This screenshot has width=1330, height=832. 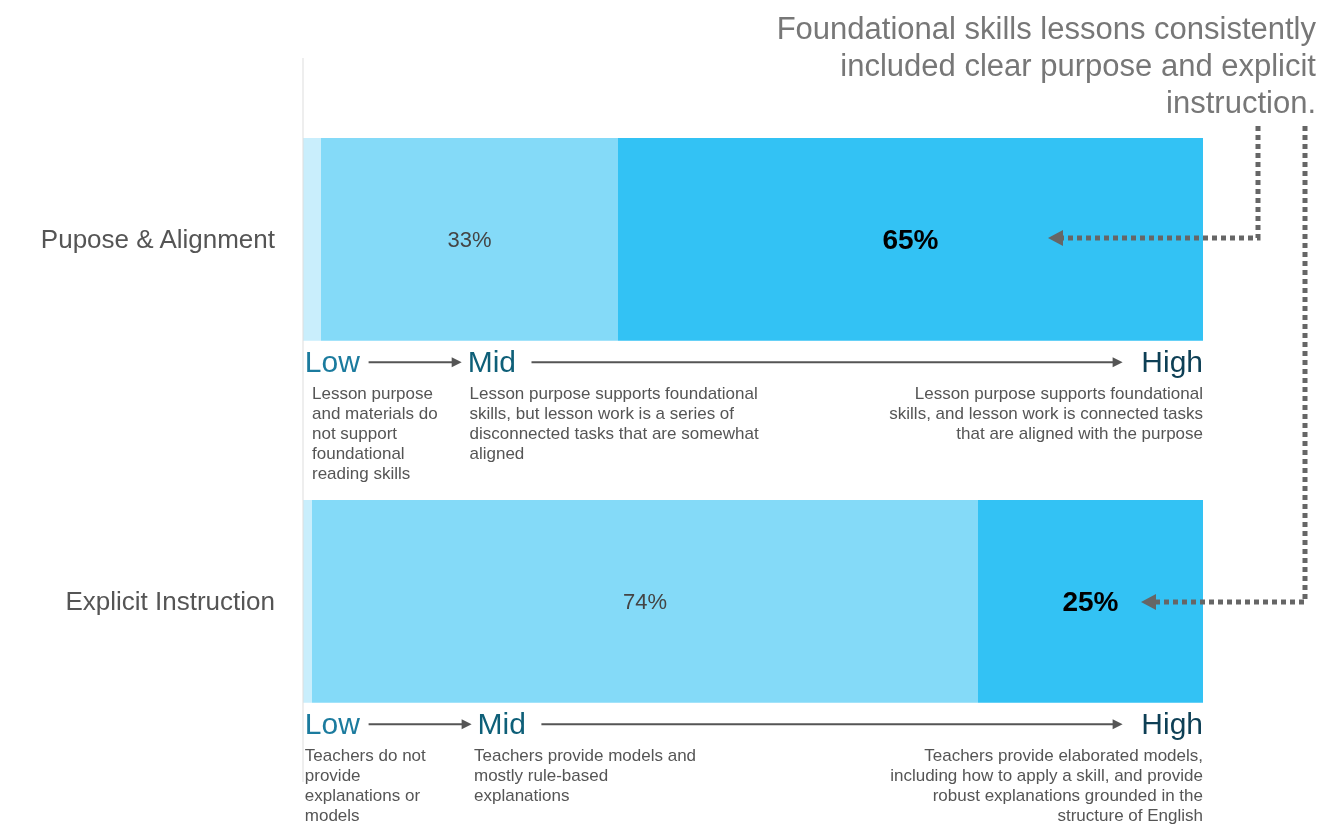 I want to click on y-tick-label: Pupose & Alignment, so click(x=158, y=239).